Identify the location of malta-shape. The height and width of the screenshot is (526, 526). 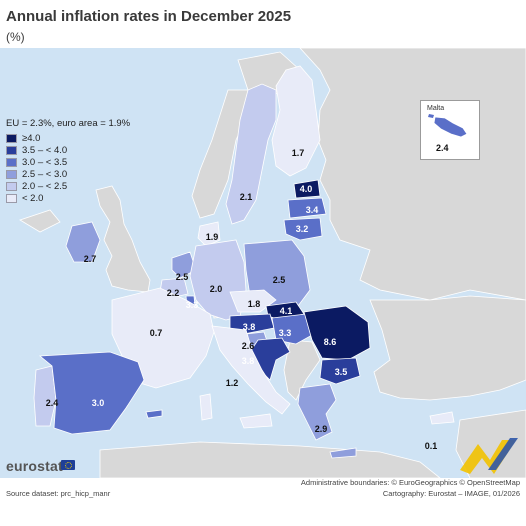
(448, 126).